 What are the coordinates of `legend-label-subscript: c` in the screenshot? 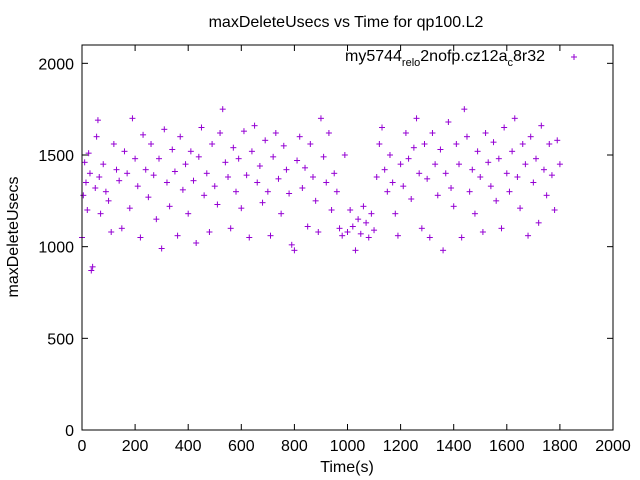 It's located at (510, 63).